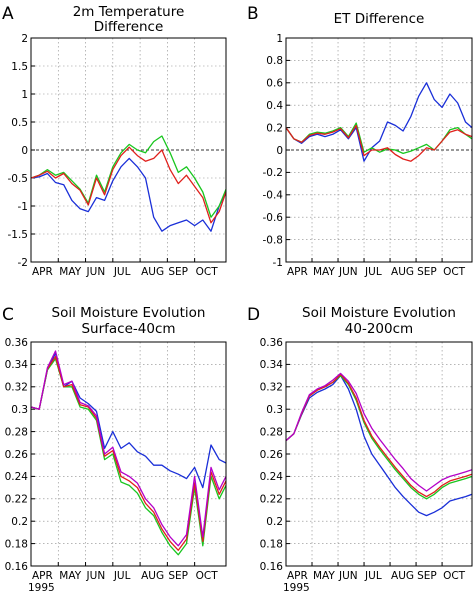 This screenshot has width=474, height=603. What do you see at coordinates (8, 14) in the screenshot?
I see `panel-letter: A` at bounding box center [8, 14].